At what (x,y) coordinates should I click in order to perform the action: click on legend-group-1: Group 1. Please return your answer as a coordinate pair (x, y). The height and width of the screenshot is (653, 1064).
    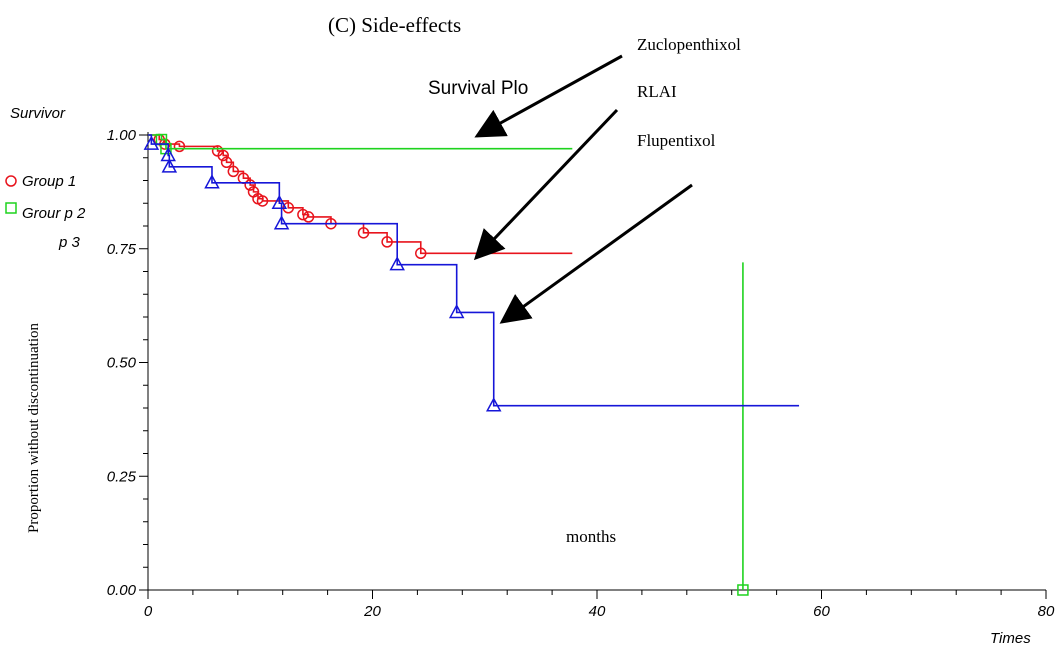
    Looking at the image, I should click on (49, 181).